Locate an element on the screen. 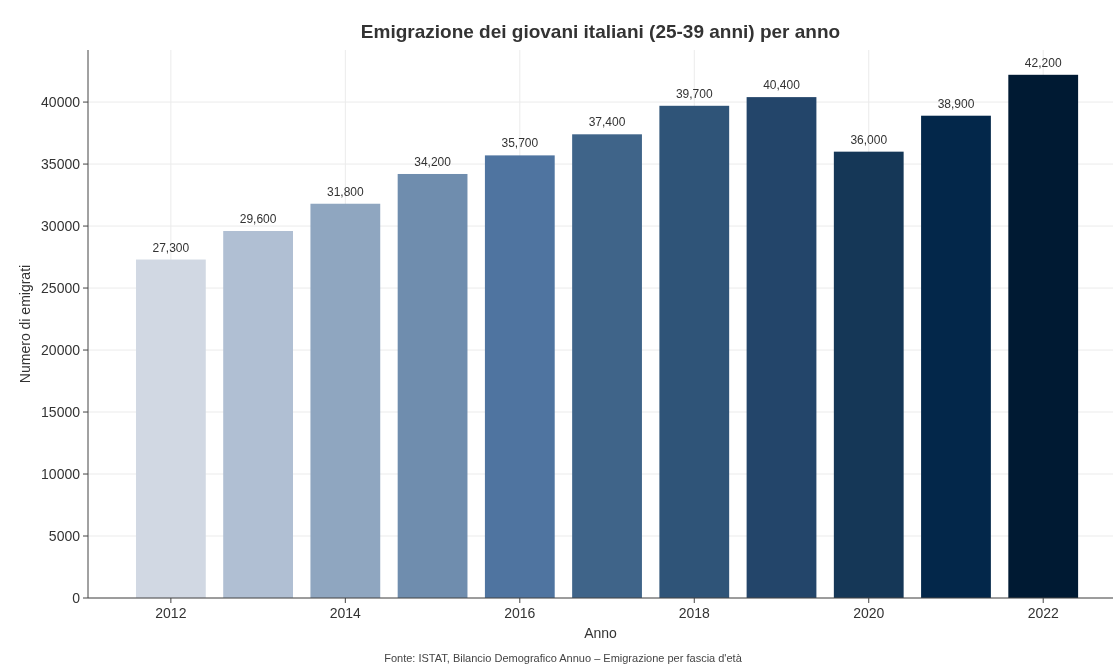 The image size is (1118, 666). y-tick-label: 20000 is located at coordinates (61, 349).